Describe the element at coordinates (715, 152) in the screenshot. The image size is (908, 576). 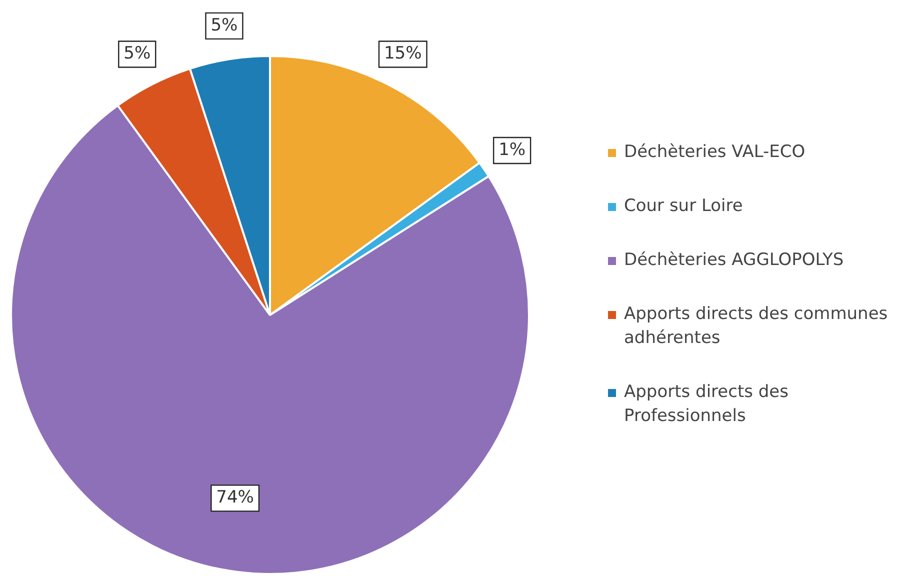
I see `legend-label: Déchèteries VAL-ECO` at that location.